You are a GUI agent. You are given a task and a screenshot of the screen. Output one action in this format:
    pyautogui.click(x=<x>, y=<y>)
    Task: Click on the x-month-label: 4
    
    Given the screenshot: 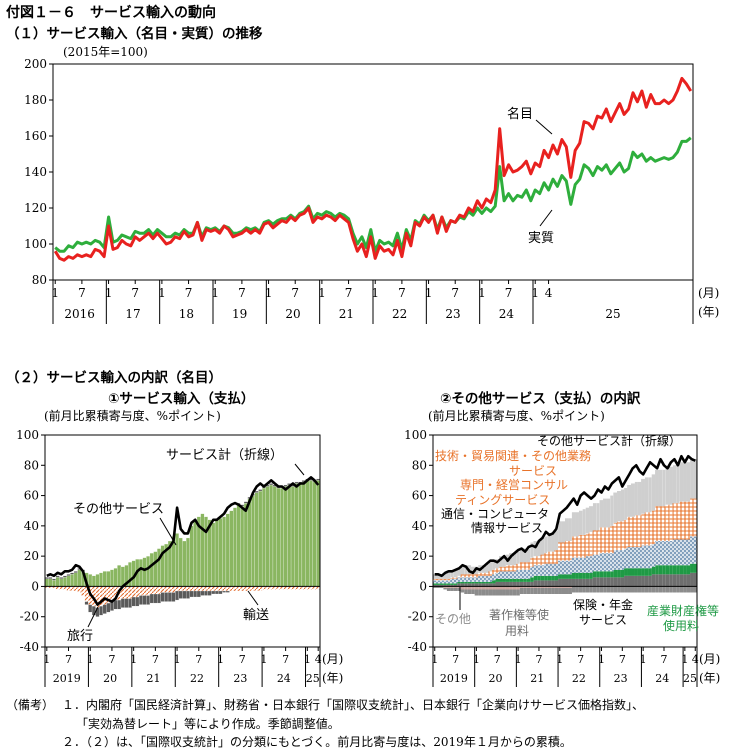 What is the action you would take?
    pyautogui.click(x=549, y=293)
    